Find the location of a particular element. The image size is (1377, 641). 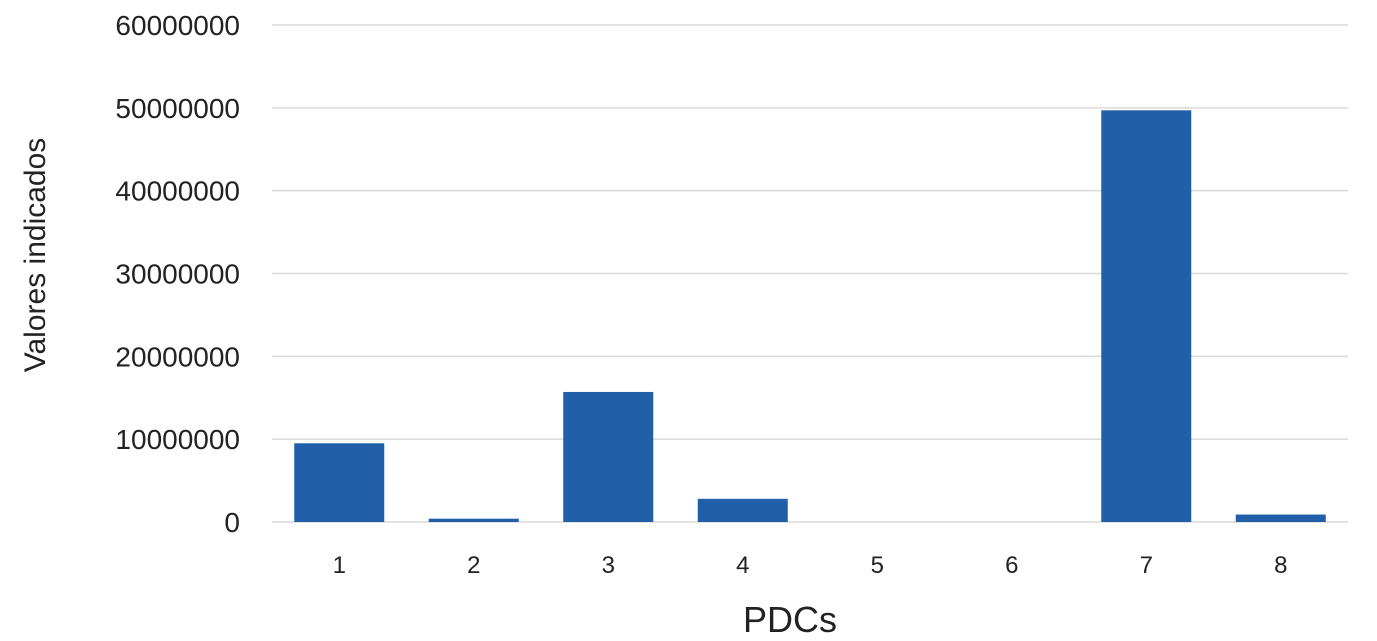

x-tick-label: 4 is located at coordinates (742, 565).